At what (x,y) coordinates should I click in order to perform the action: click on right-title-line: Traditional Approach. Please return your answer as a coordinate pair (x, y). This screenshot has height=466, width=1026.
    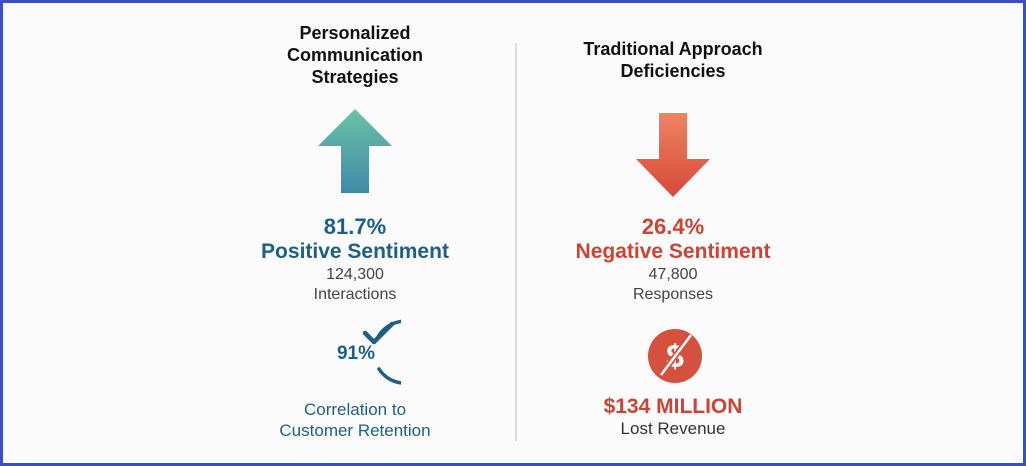
    Looking at the image, I should click on (673, 49).